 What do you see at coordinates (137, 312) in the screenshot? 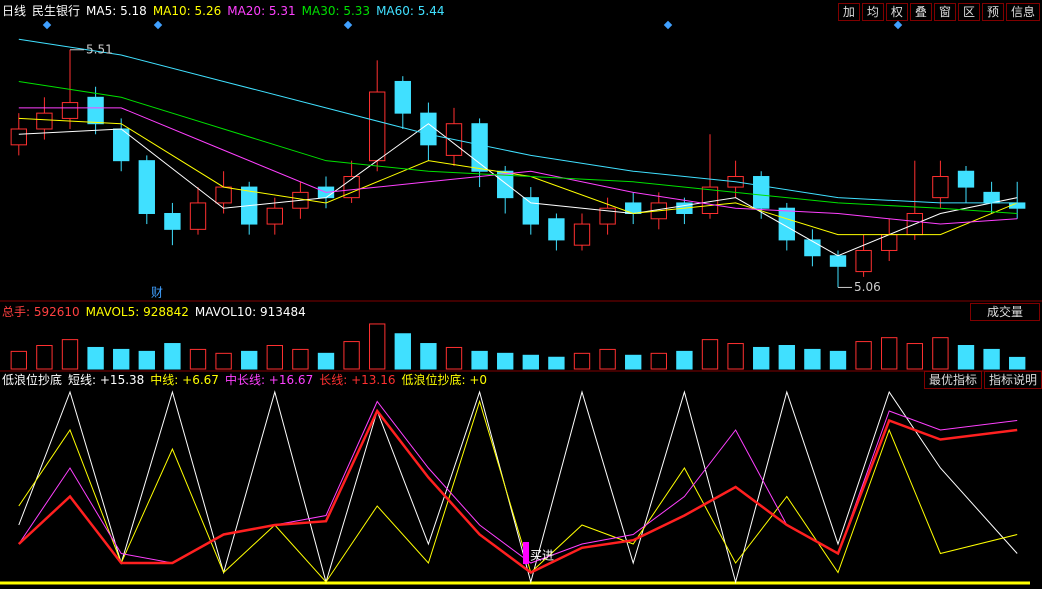
I see `volume-label: MAVOL5: 928842` at bounding box center [137, 312].